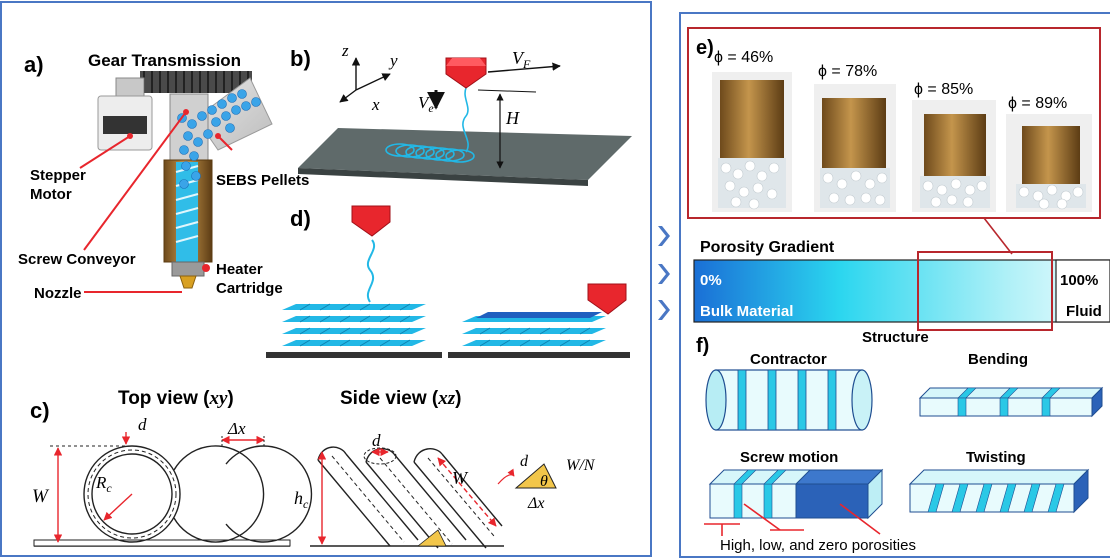 This screenshot has height=560, width=1110. Describe the element at coordinates (142, 424) in the screenshot. I see `d-label-top: d` at that location.